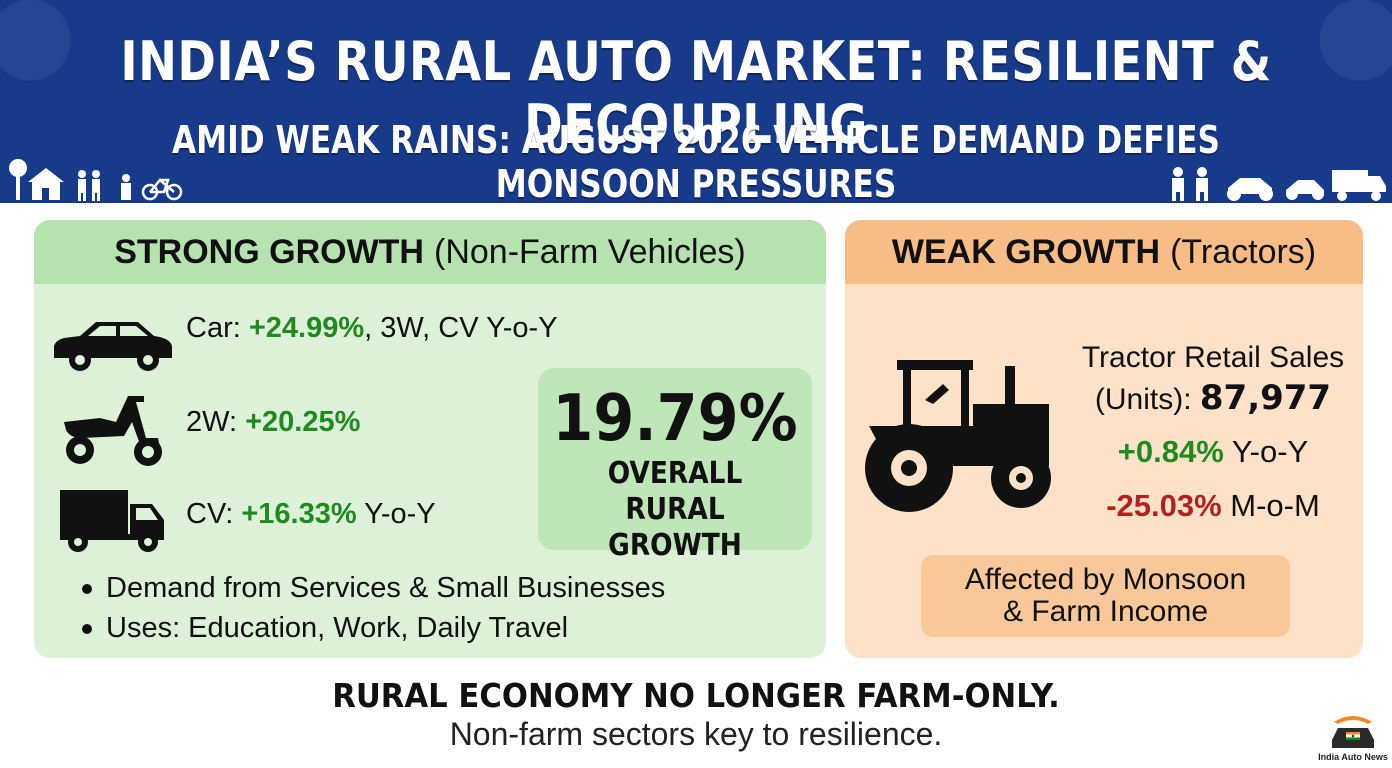 Image resolution: width=1392 pixels, height=768 pixels. I want to click on cv-growth-prefix: CV:, so click(214, 514).